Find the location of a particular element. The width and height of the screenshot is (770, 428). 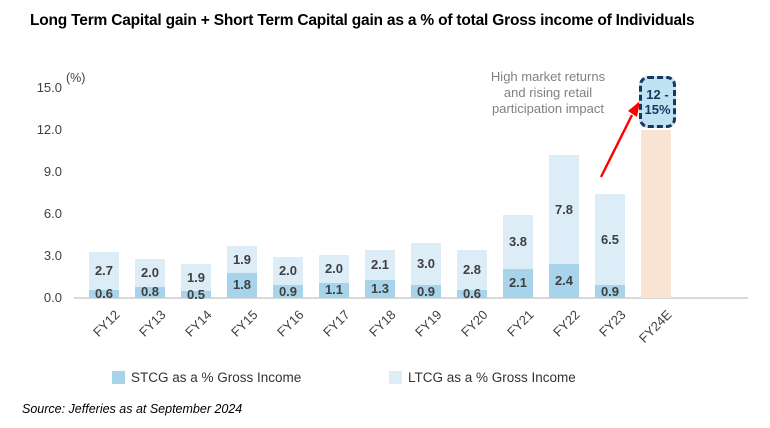

stcg-value-label: 2.1 is located at coordinates (518, 283).